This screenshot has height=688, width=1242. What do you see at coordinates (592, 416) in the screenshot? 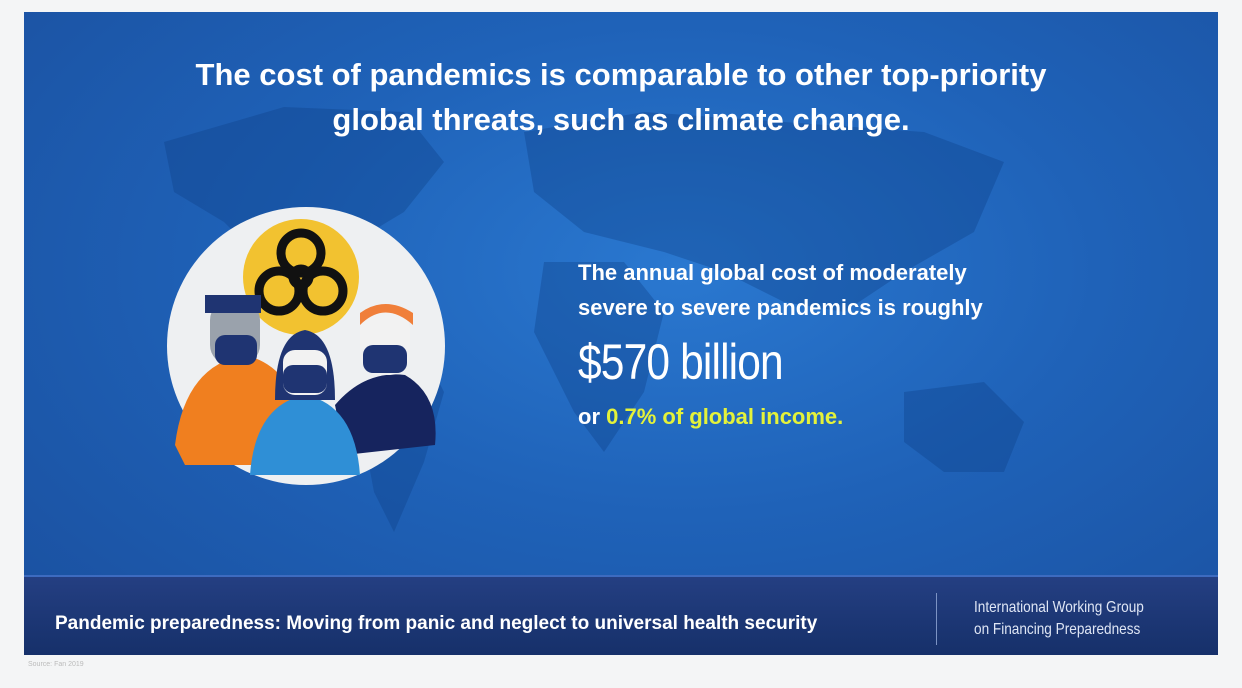
I see `stat-prefix: or` at bounding box center [592, 416].